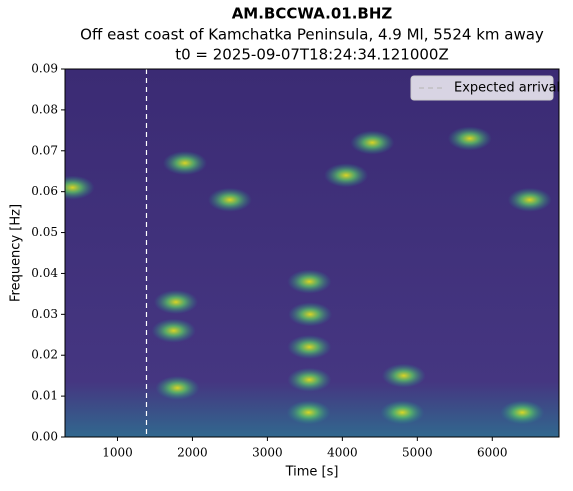  What do you see at coordinates (342, 453) in the screenshot?
I see `x-tick-label: 4000` at bounding box center [342, 453].